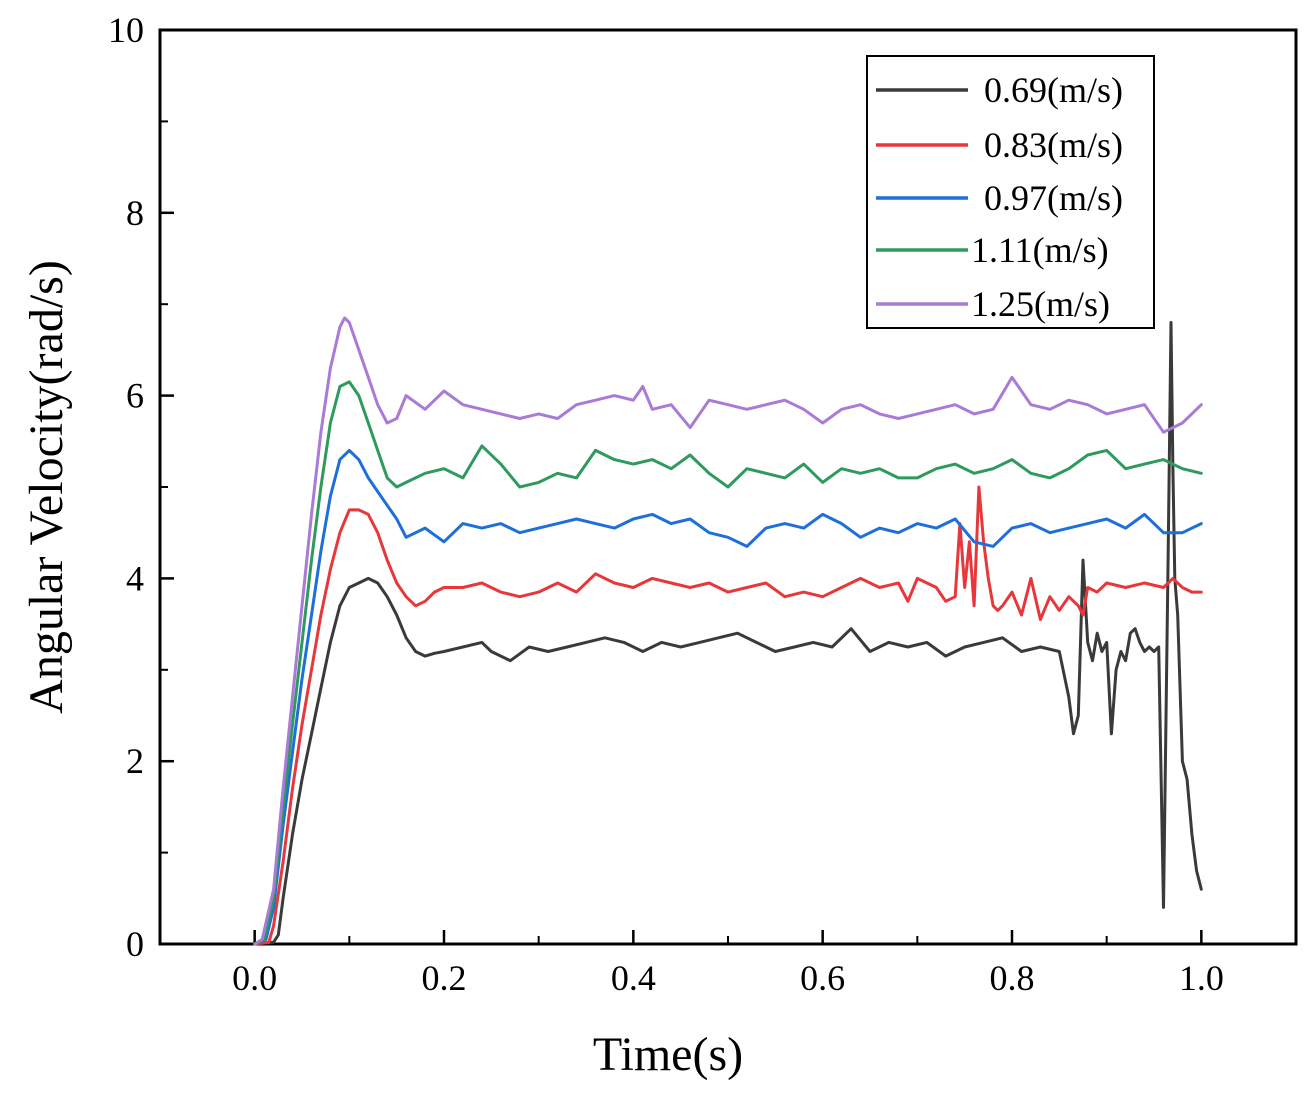  Describe the element at coordinates (1040, 304) in the screenshot. I see `legend-label: 1.25(m/s)` at that location.